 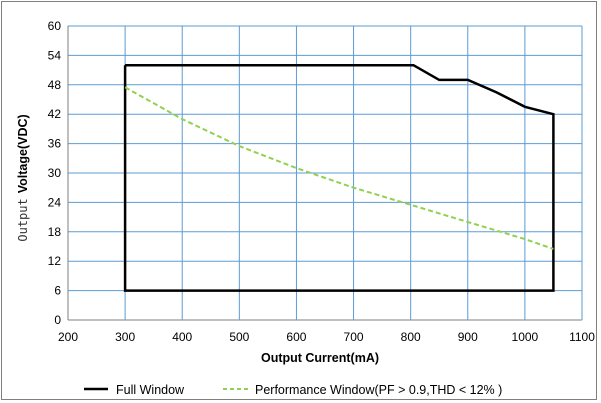 I want to click on legend-label-performance-window: Performance Window(PF > 0.9,THD < 12% ), so click(x=378, y=390).